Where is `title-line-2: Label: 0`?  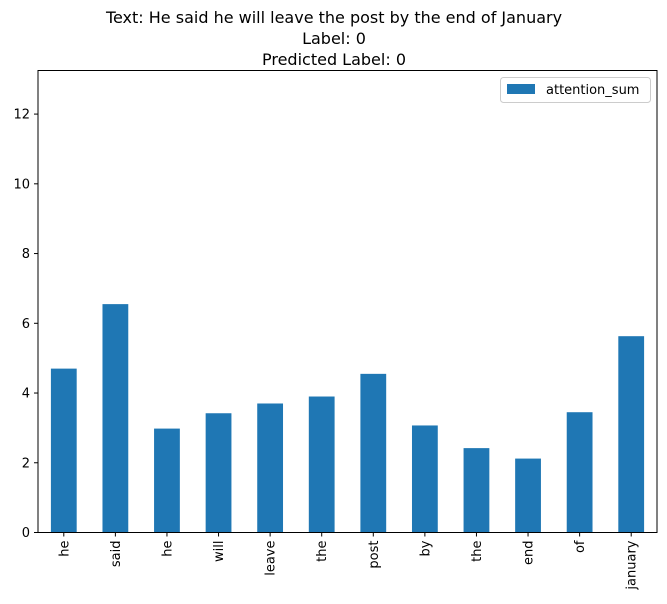 title-line-2: Label: 0 is located at coordinates (334, 38).